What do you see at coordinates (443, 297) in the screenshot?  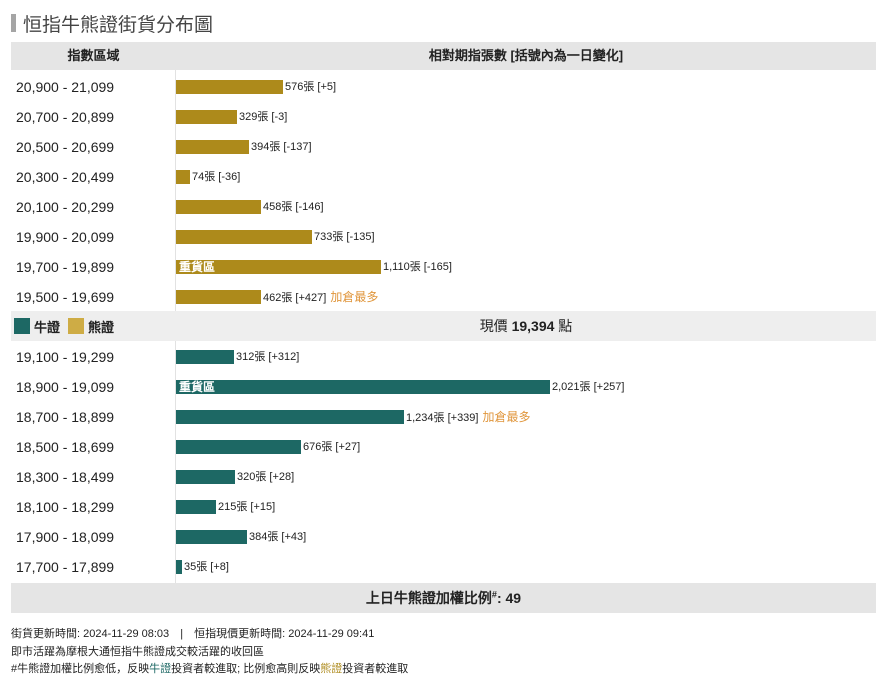 I see `table-row: 19,500 - 19,699 462張 [+427] 加倉最多` at bounding box center [443, 297].